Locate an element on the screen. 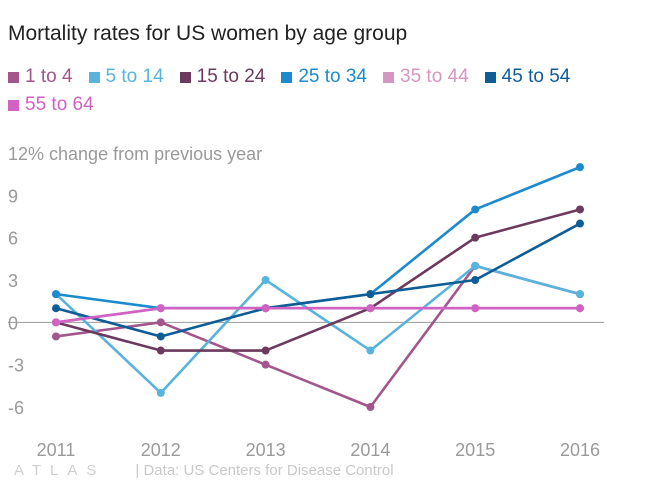 Image resolution: width=656 pixels, height=495 pixels. source-note: | Data: US Centers for Disease Control is located at coordinates (264, 470).